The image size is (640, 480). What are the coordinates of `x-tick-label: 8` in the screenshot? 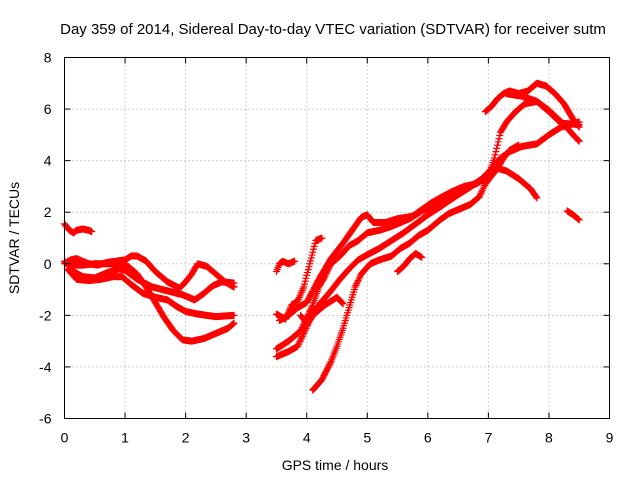 It's located at (549, 438).